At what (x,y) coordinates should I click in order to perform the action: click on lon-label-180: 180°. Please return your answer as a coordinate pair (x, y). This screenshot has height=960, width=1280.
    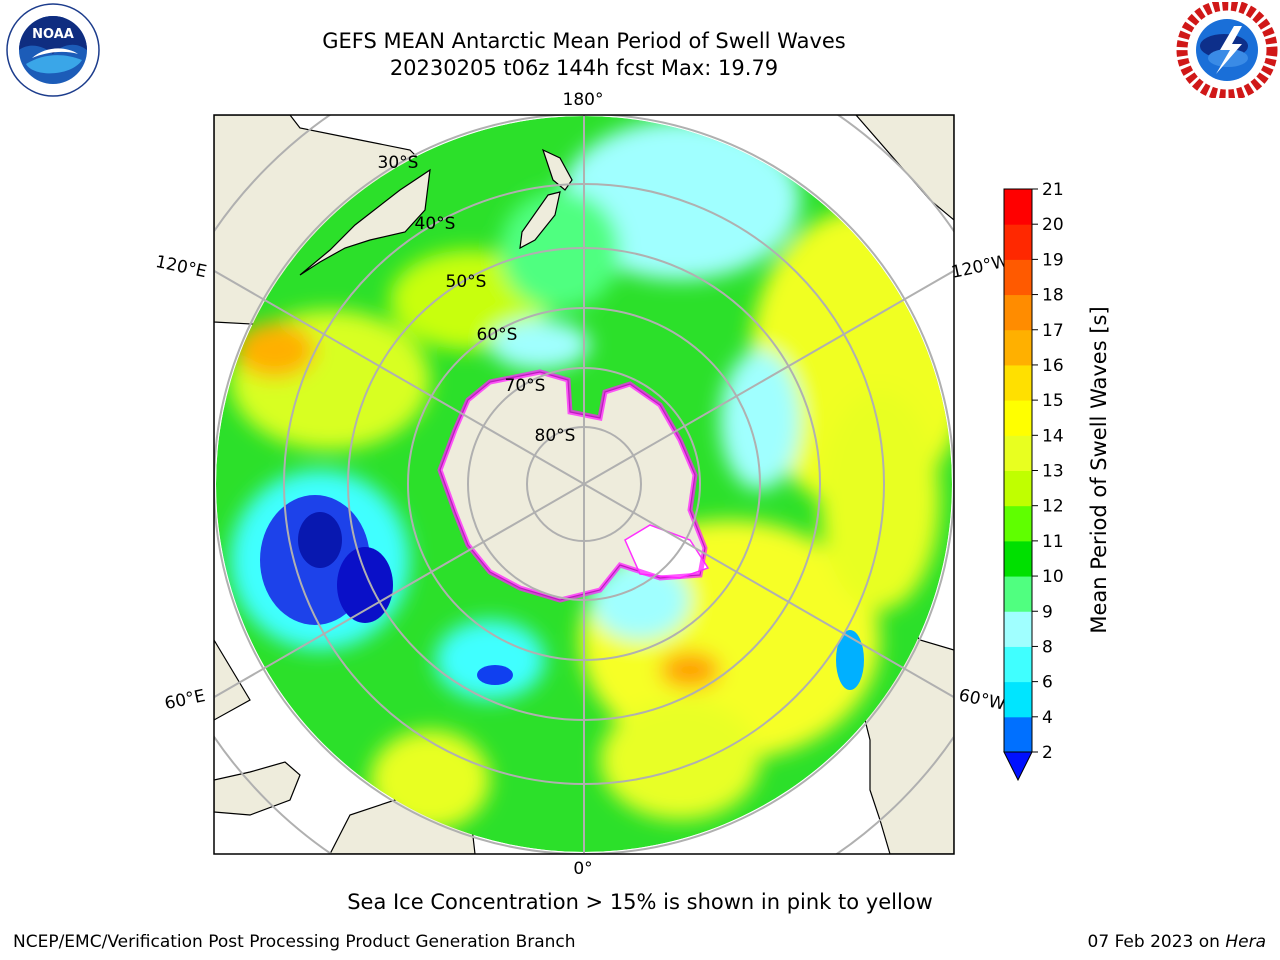
    Looking at the image, I should click on (583, 100).